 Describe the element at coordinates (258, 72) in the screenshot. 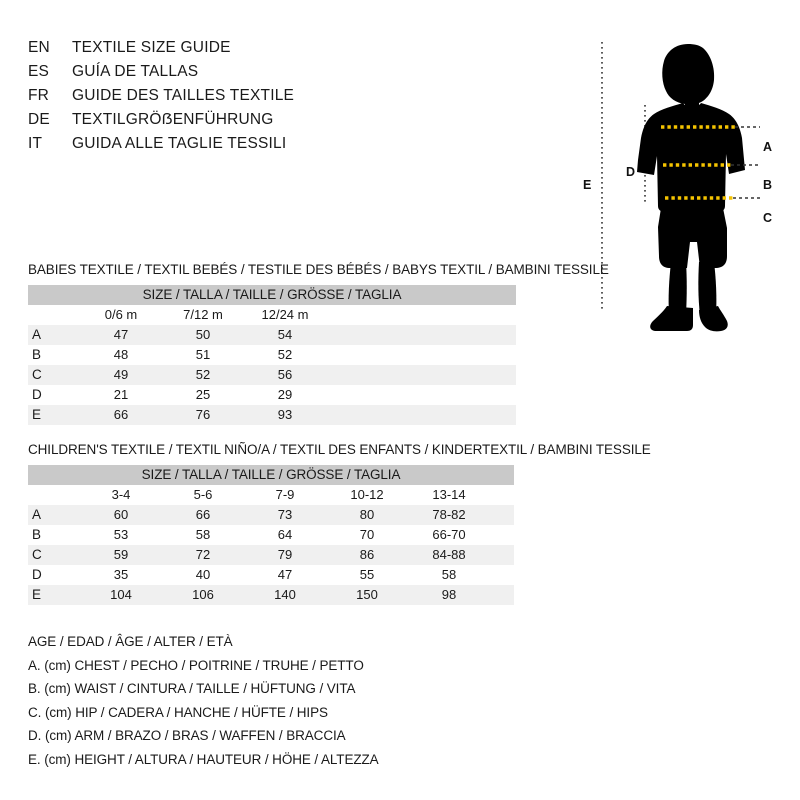

I see `language-row-es: ES GUÍA DE TALLAS` at that location.